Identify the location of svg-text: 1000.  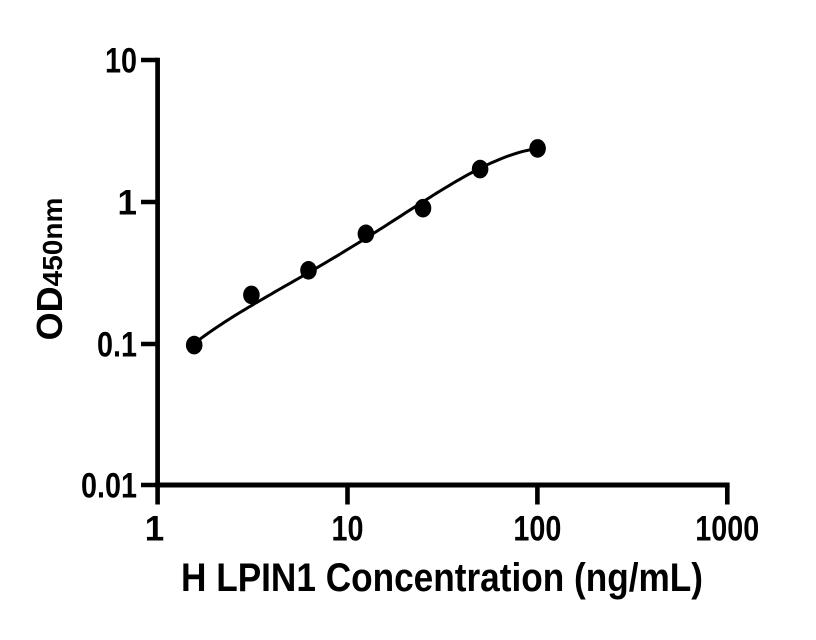
(727, 529).